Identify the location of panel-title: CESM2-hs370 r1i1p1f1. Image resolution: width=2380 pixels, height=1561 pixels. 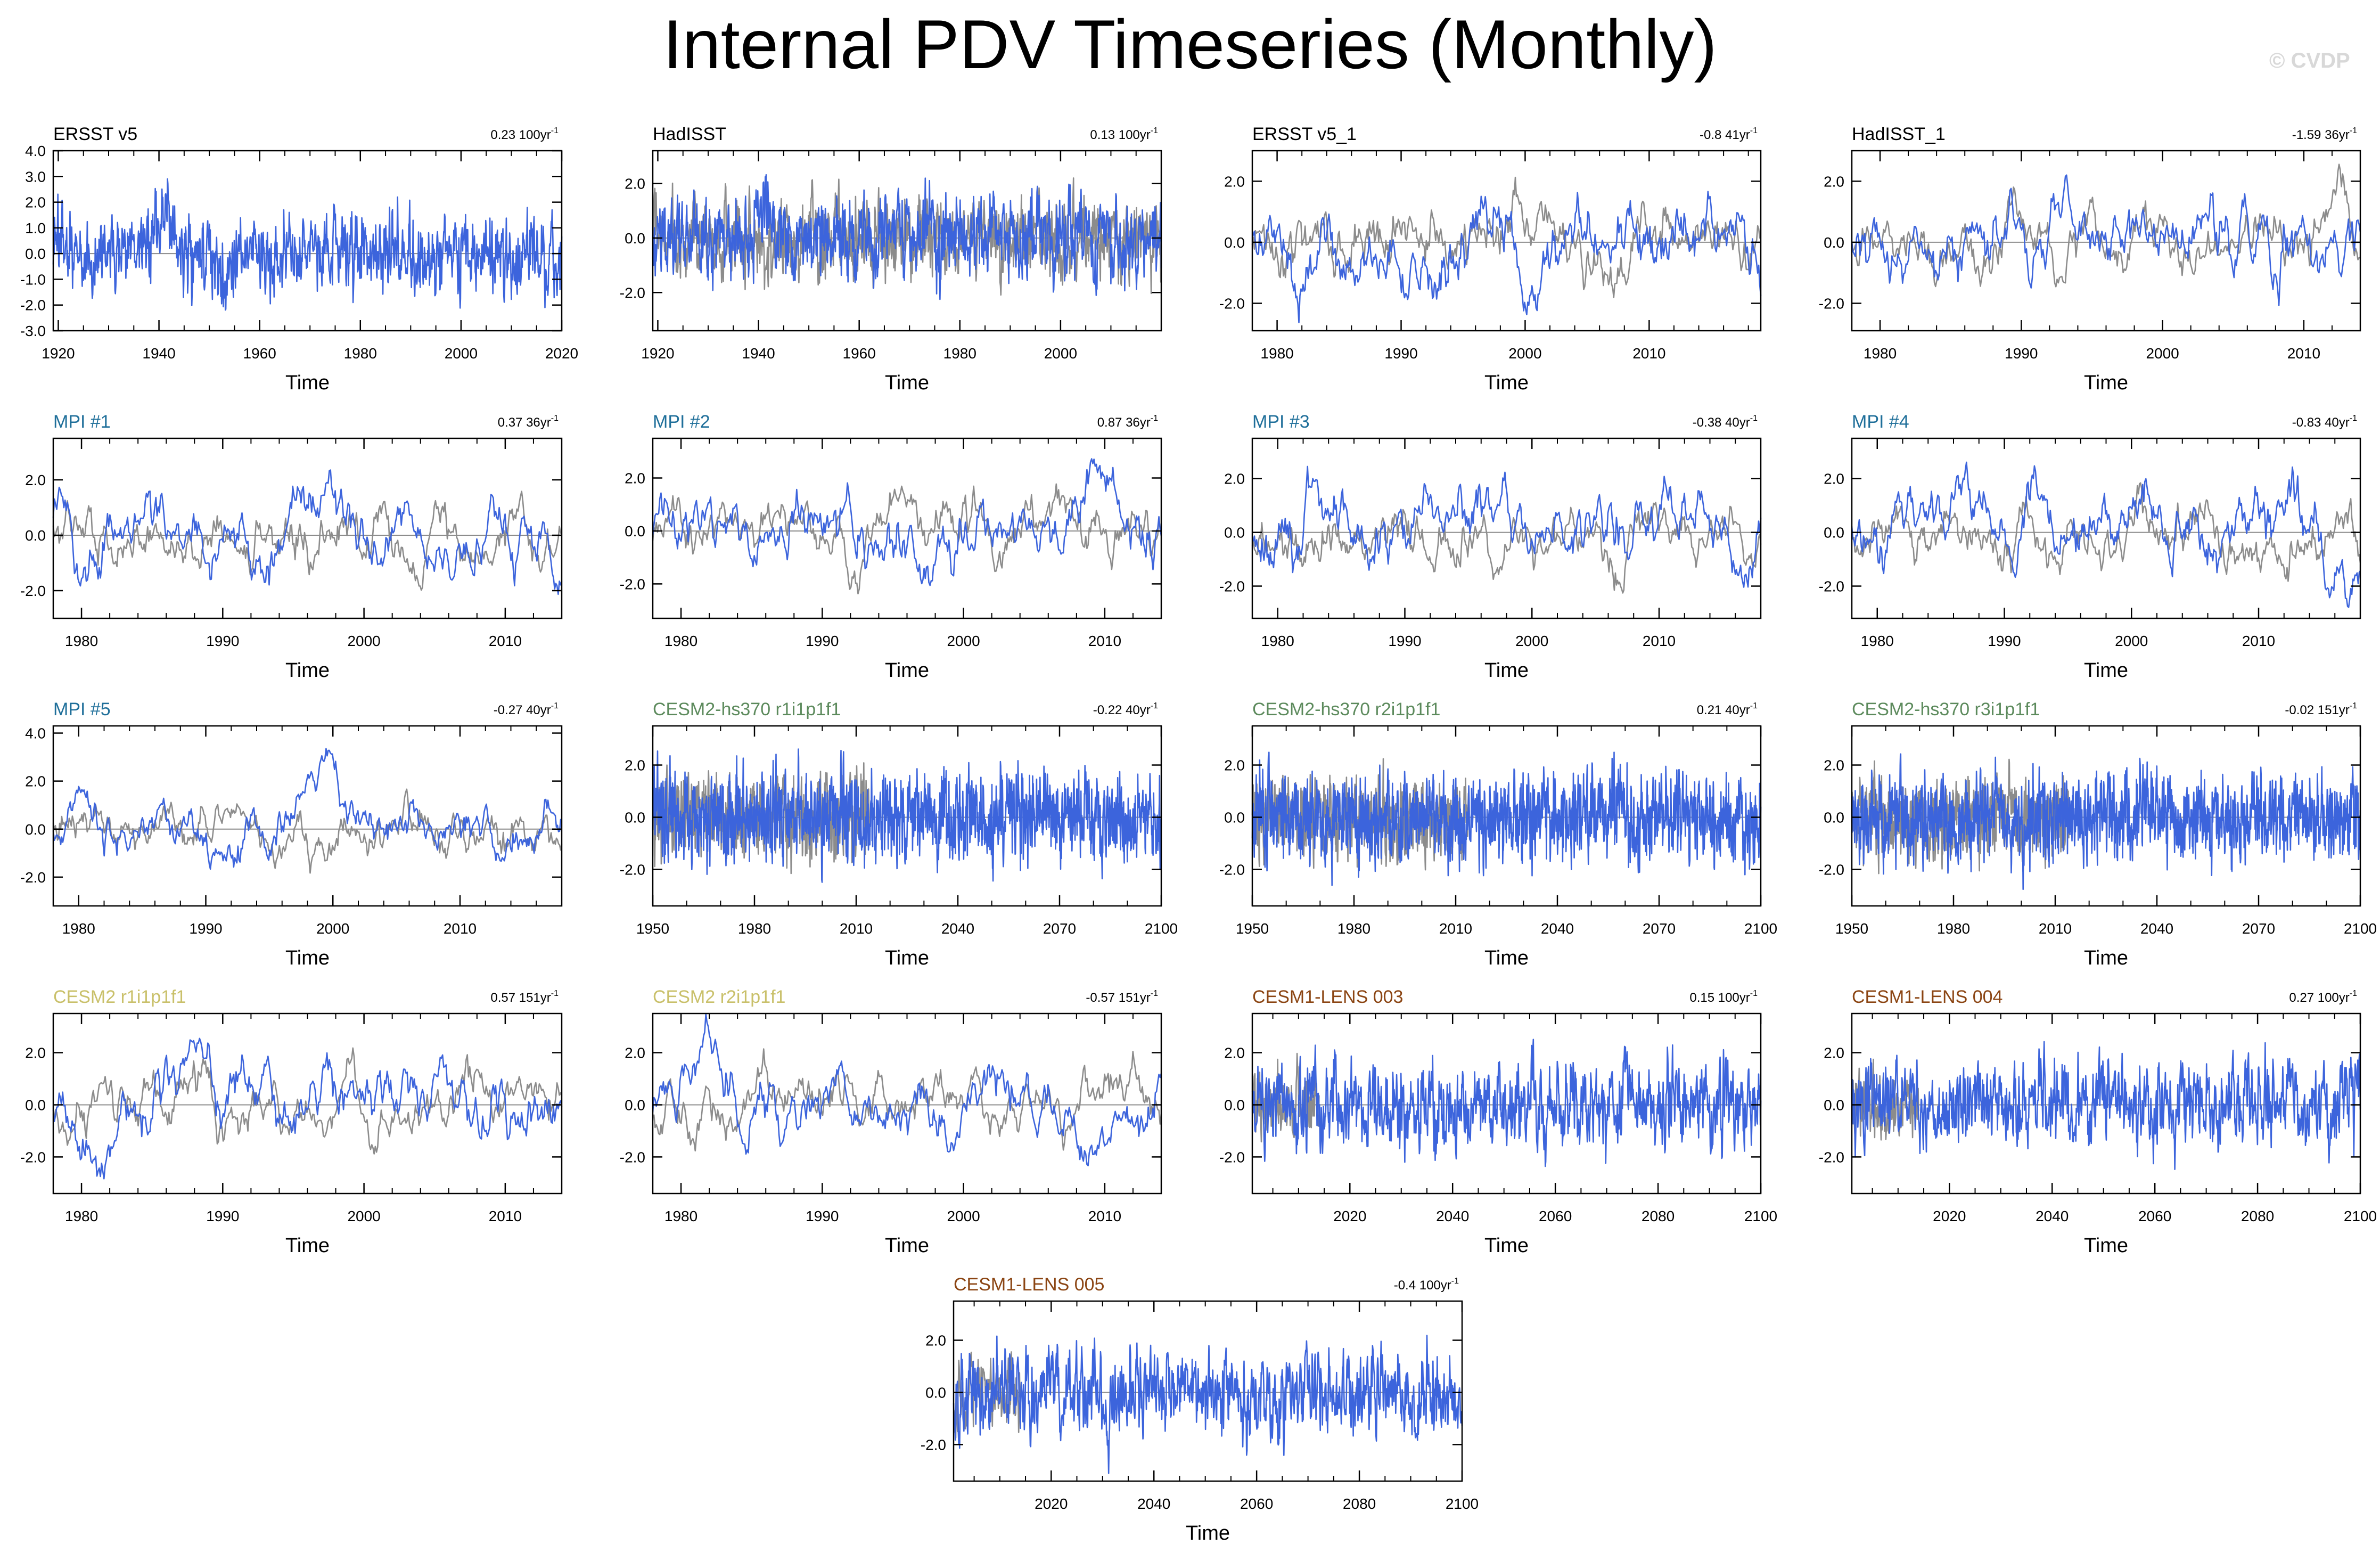
(747, 710).